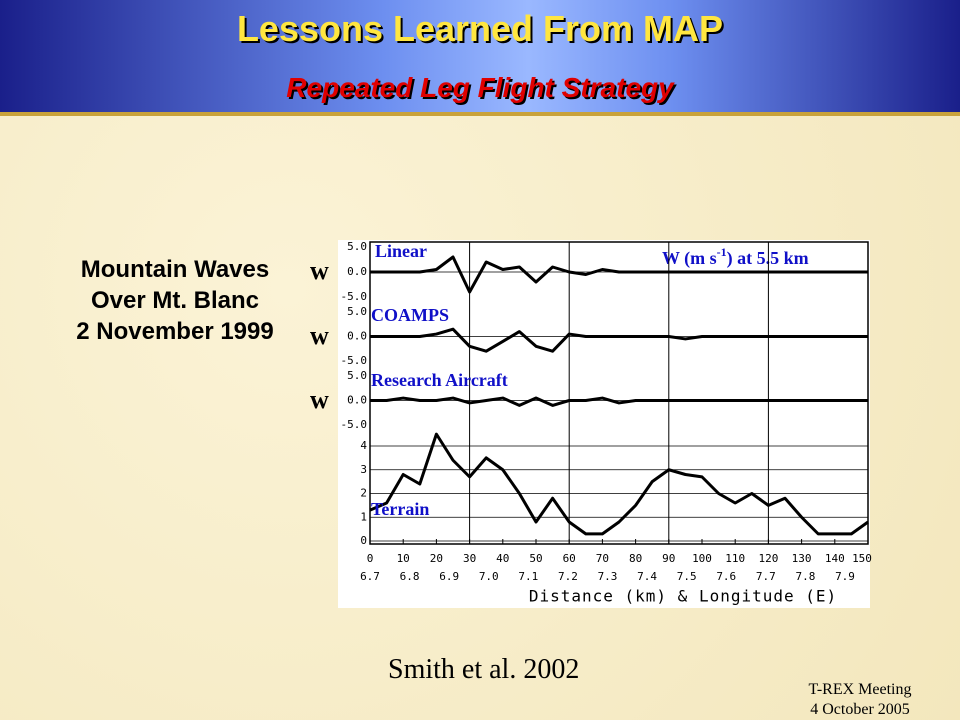 The width and height of the screenshot is (960, 720). I want to click on lon-label: 6.7, so click(370, 576).